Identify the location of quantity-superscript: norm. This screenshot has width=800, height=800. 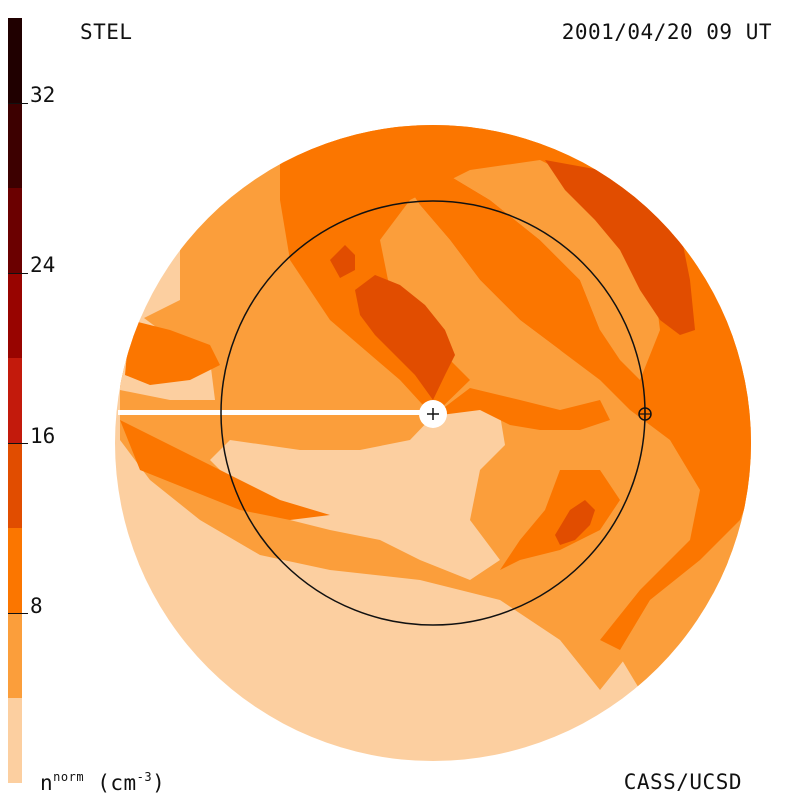
(69, 777).